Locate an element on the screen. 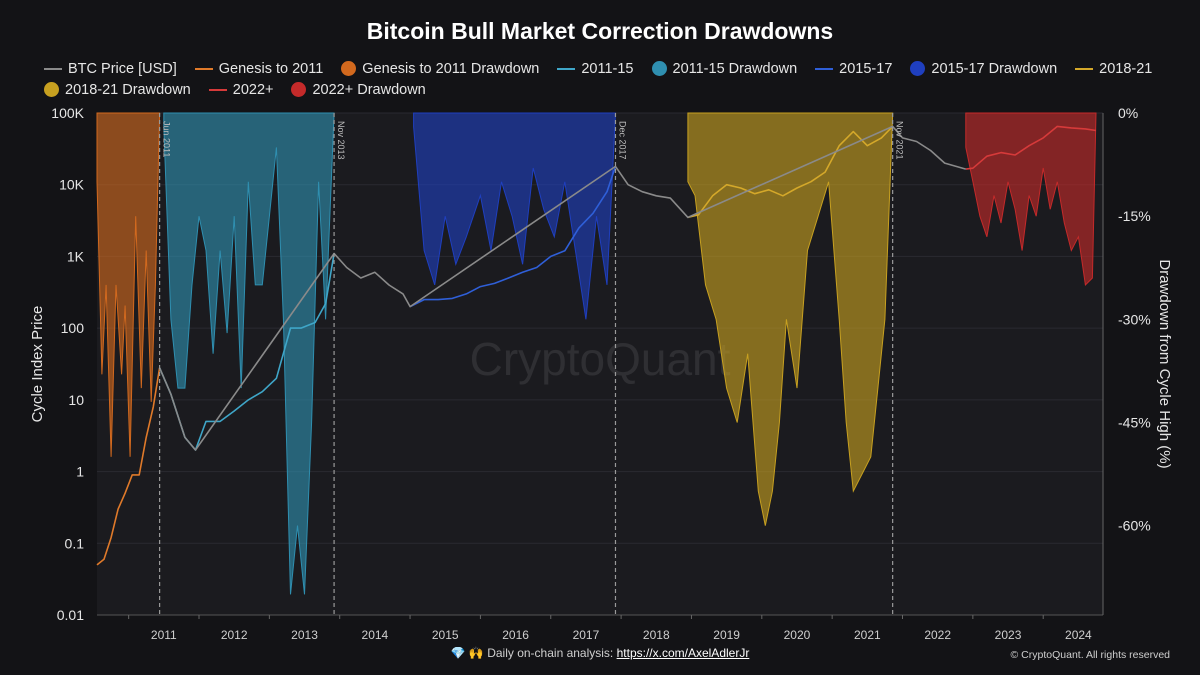 The image size is (1200, 675). y-left-tick-label: 1 is located at coordinates (80, 472).